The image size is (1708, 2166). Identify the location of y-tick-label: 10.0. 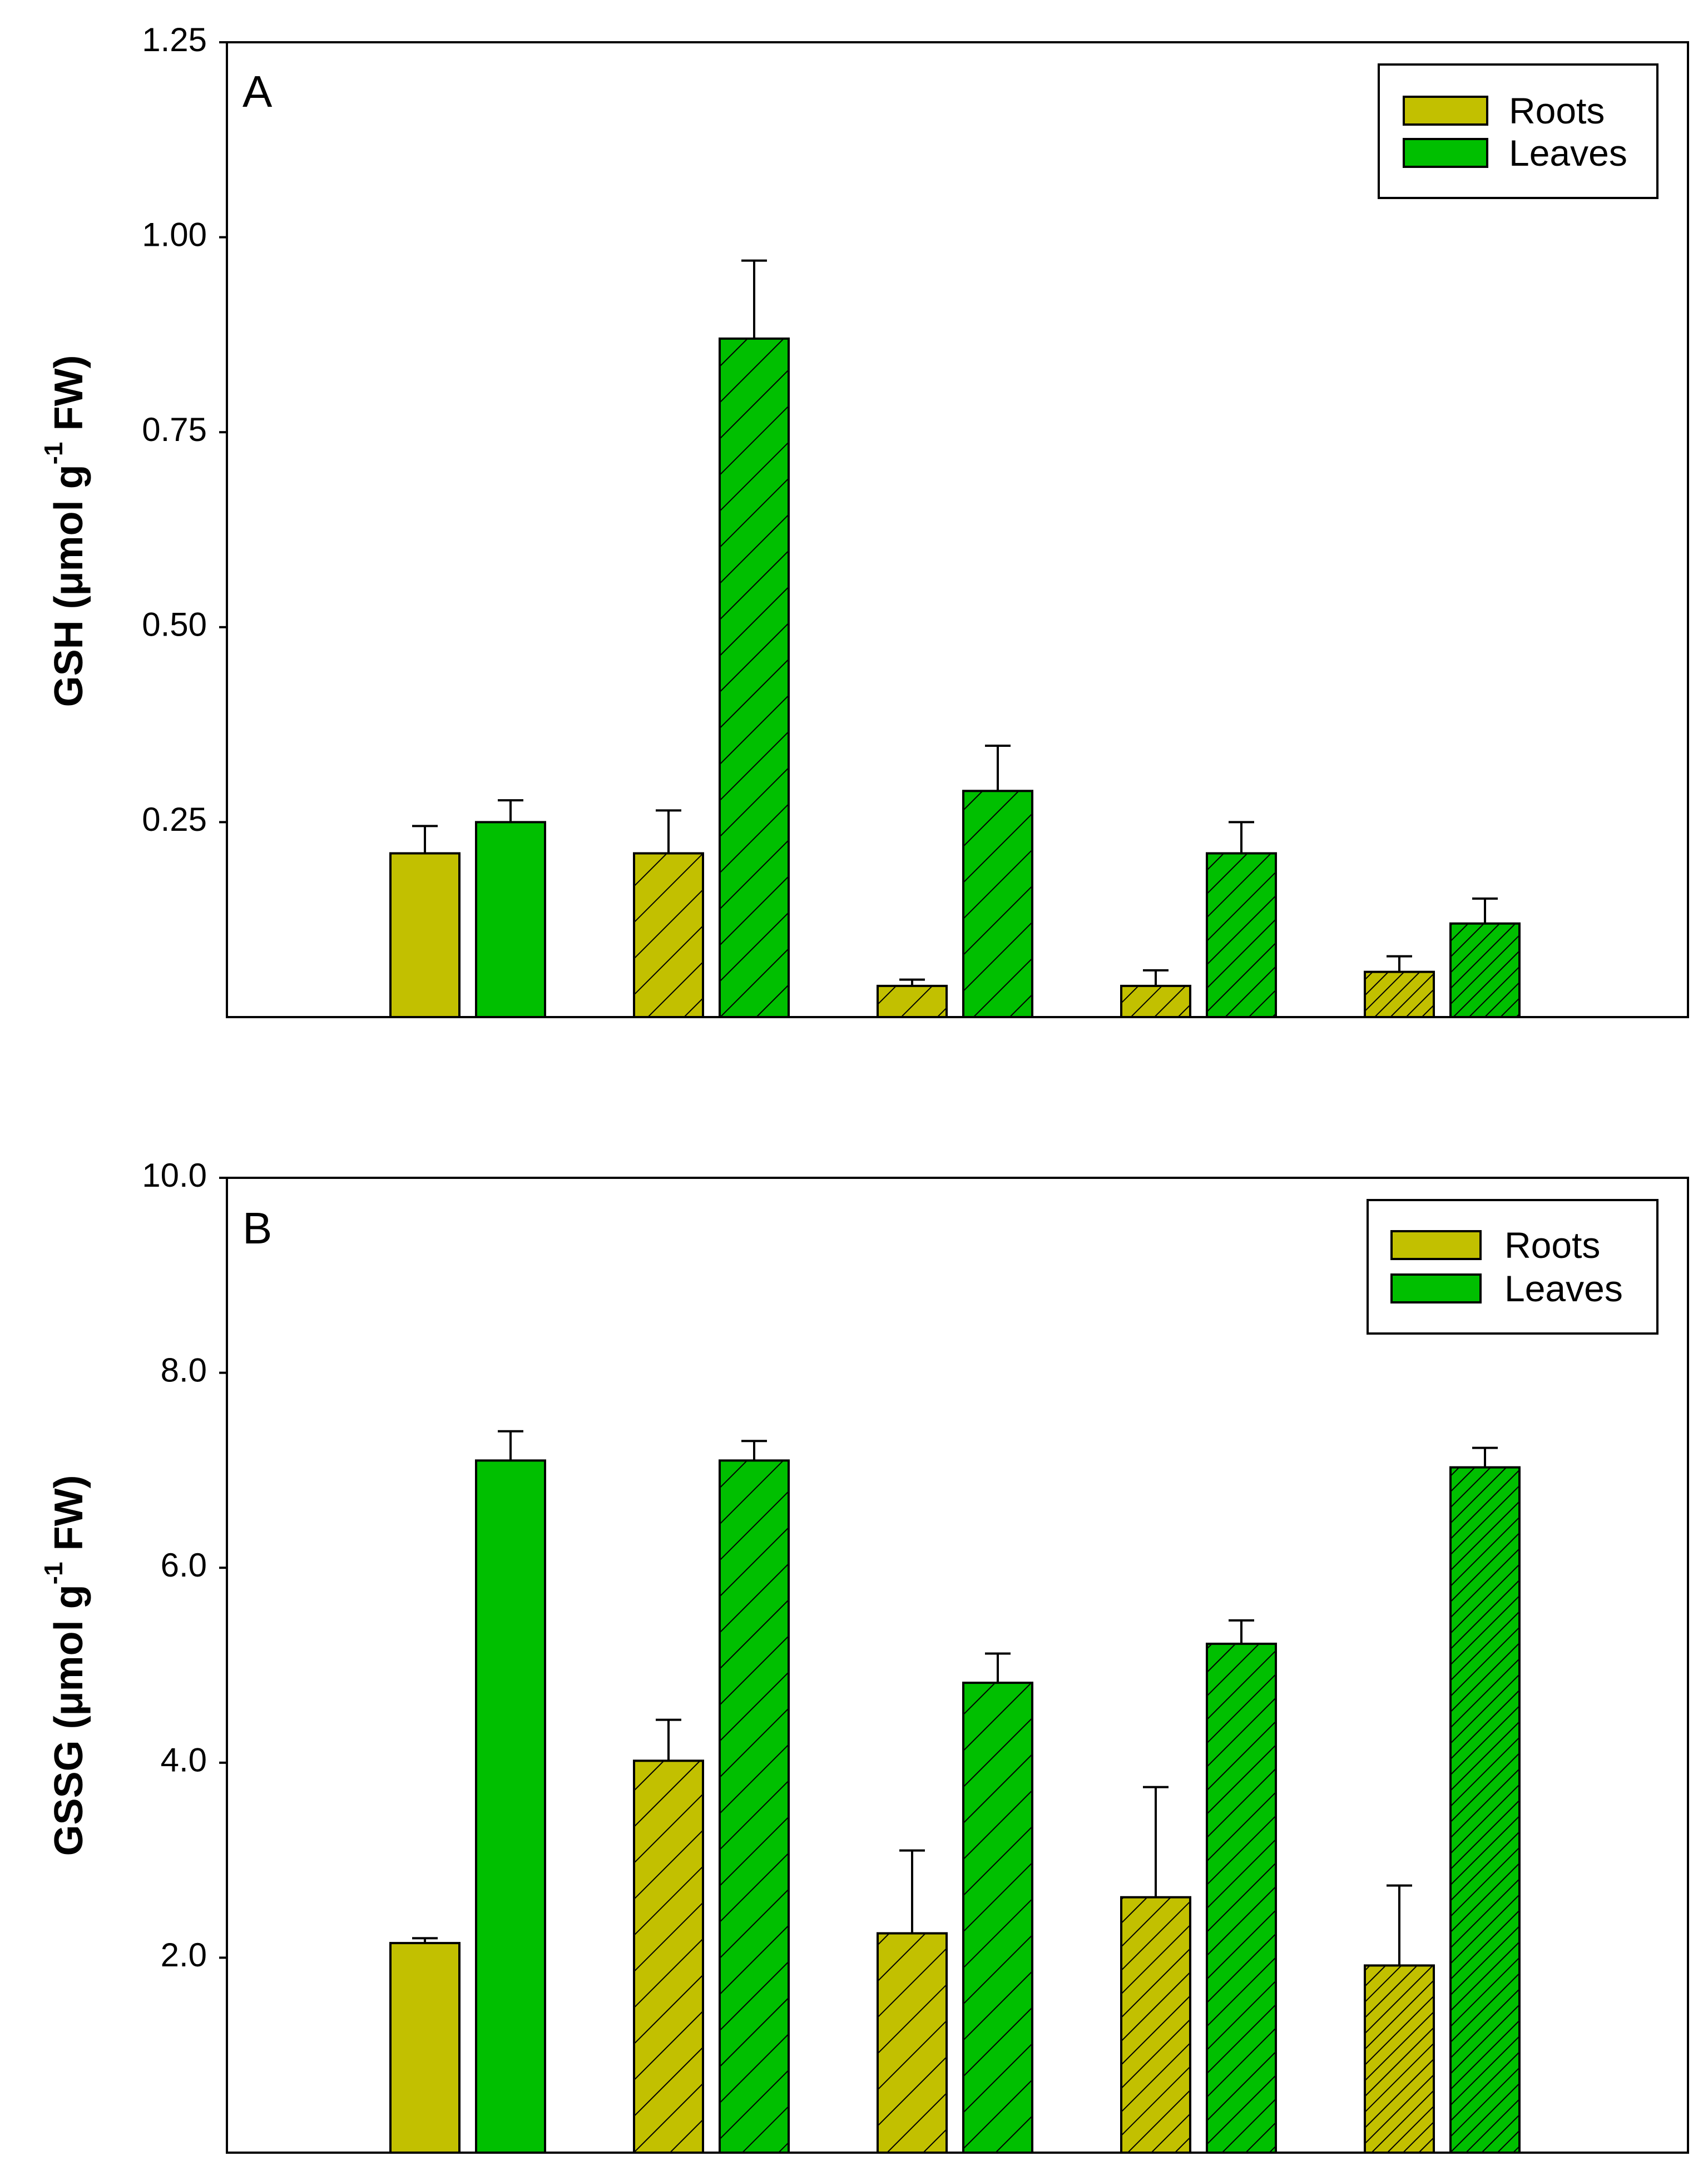
(174, 1176).